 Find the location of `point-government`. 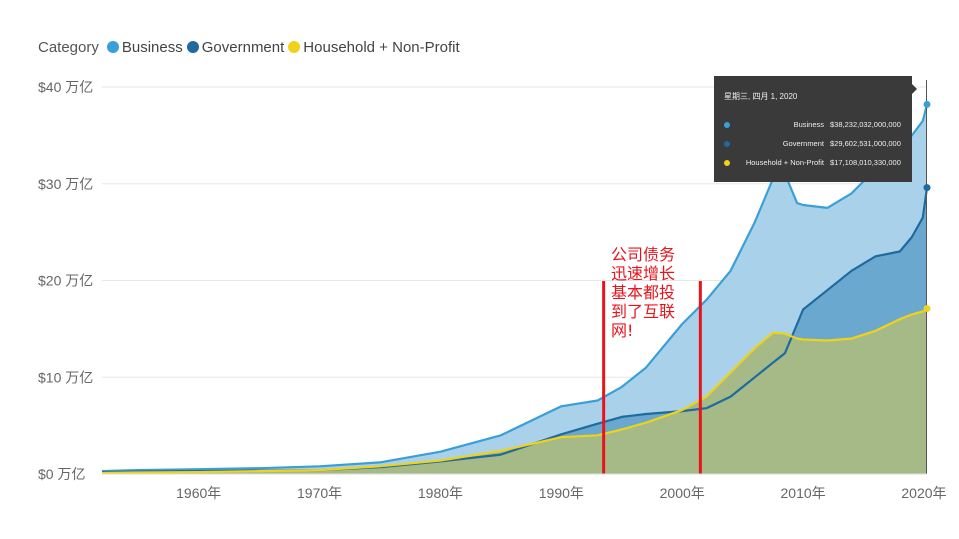

point-government is located at coordinates (927, 188).